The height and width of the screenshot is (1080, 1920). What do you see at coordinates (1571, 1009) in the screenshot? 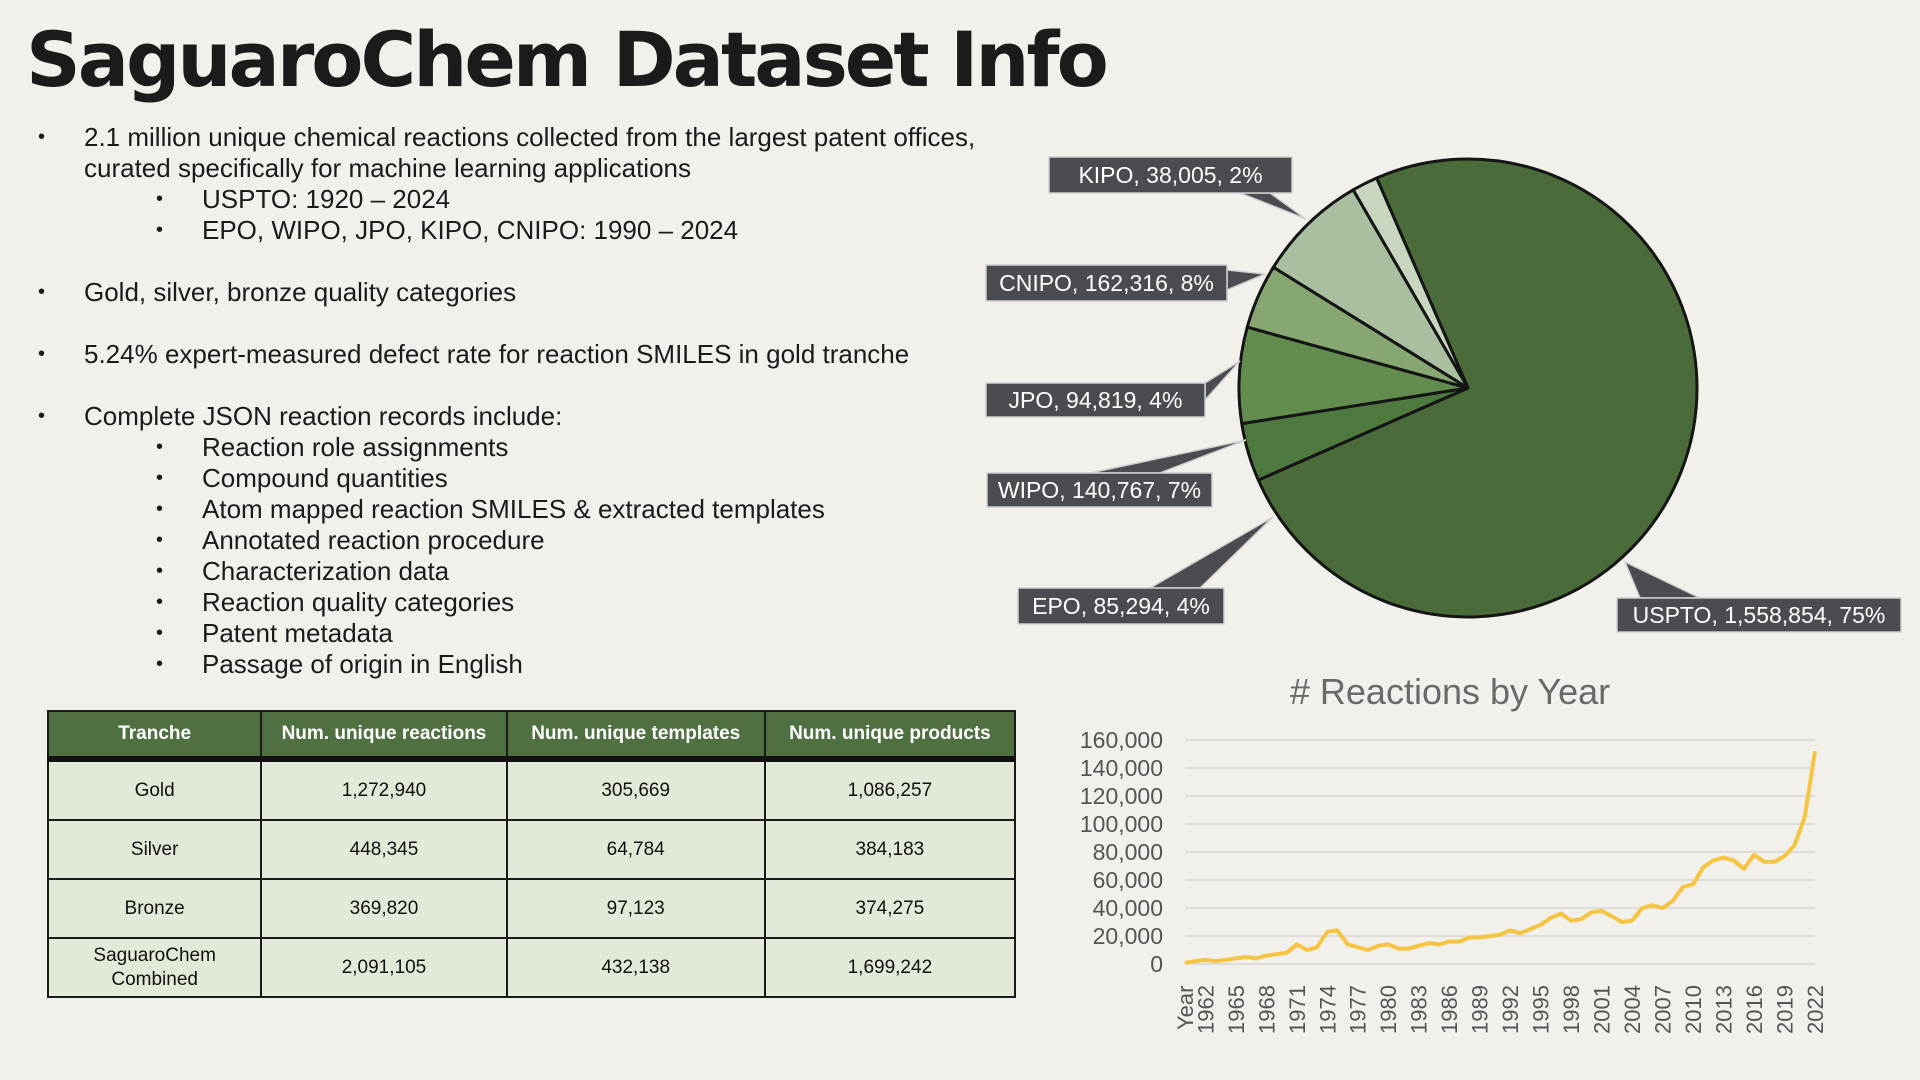
I see `x-tick-label: 1998` at bounding box center [1571, 1009].